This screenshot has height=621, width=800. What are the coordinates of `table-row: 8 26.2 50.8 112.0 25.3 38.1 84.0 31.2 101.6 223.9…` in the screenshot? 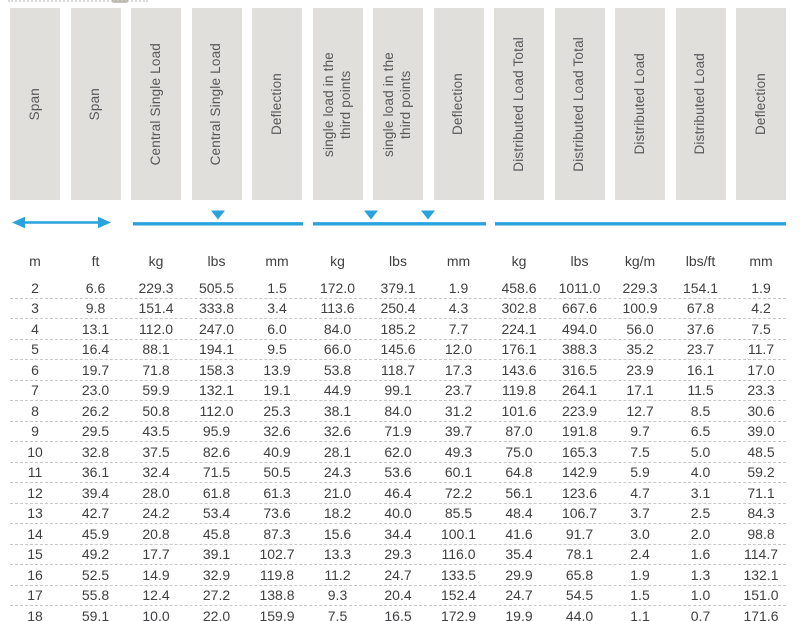 It's located at (398, 411).